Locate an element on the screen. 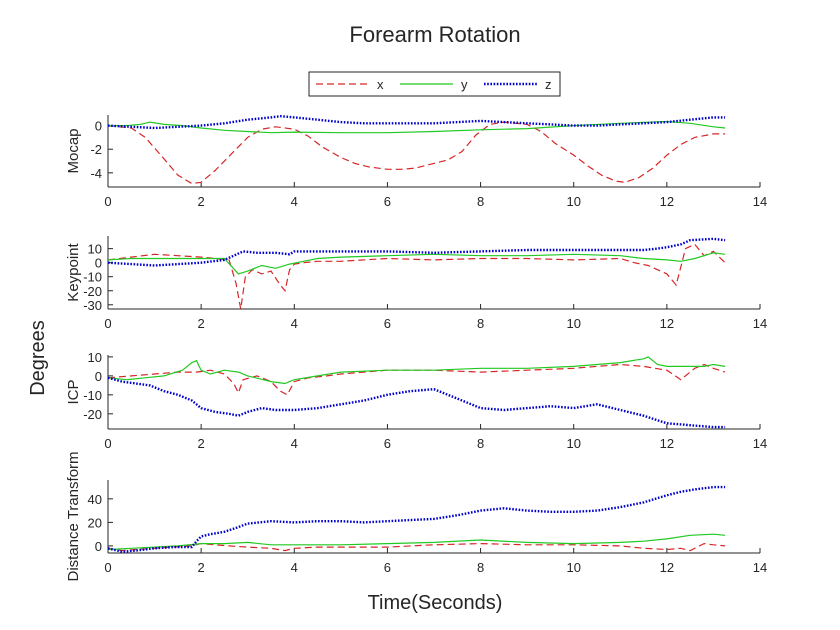  legend-label-x: x is located at coordinates (380, 84).